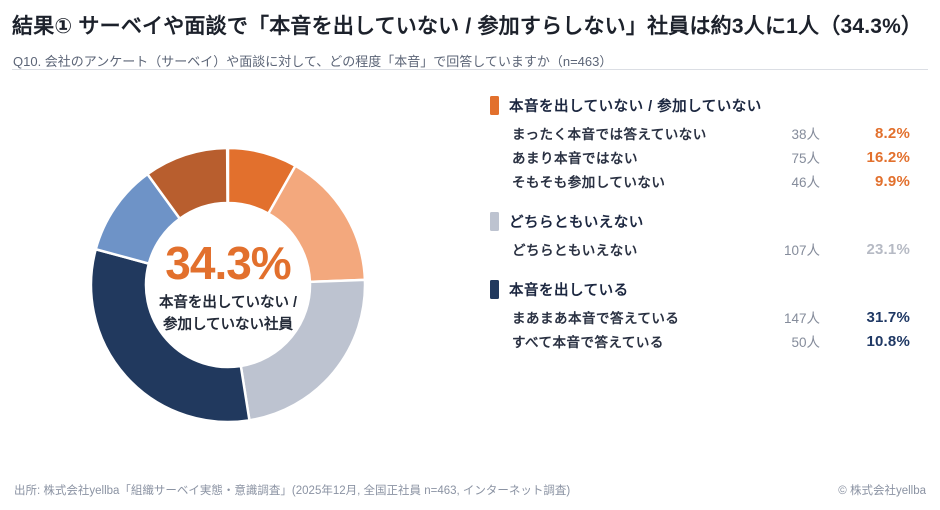 The width and height of the screenshot is (940, 510). I want to click on legend-row-count: 46人, so click(805, 182).